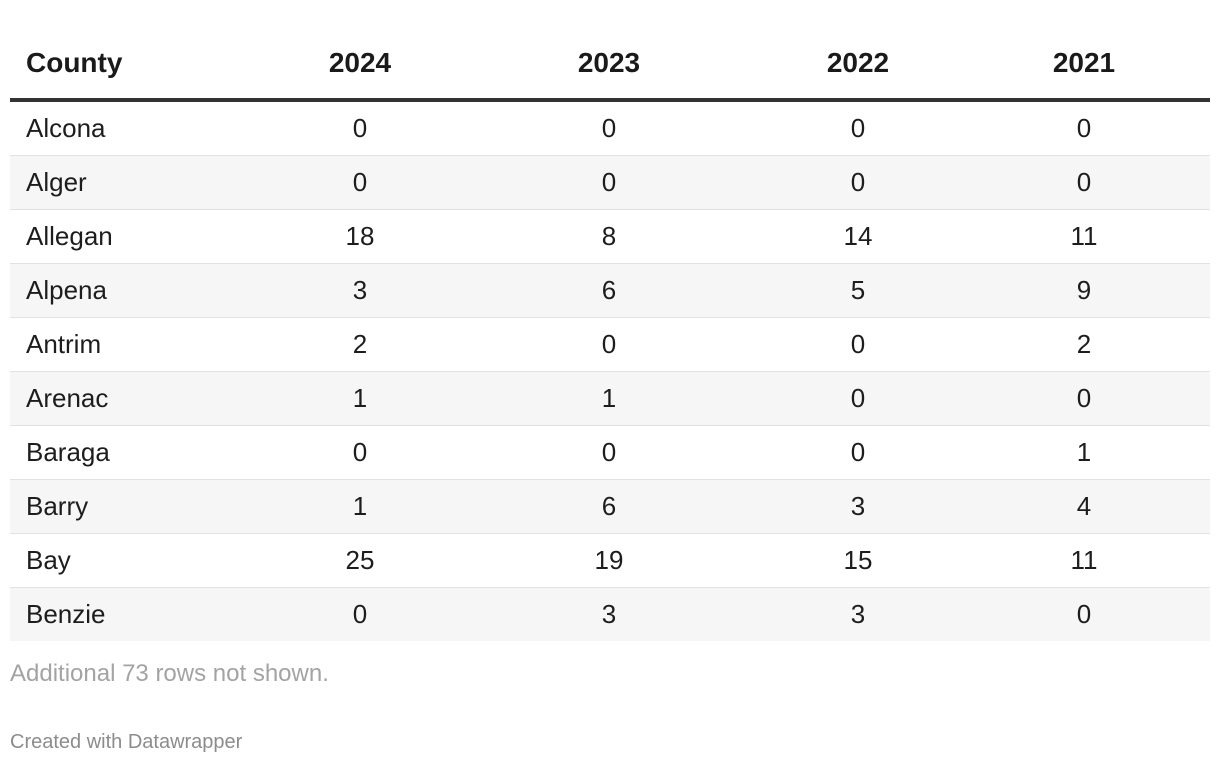 Image resolution: width=1220 pixels, height=766 pixels. What do you see at coordinates (360, 65) in the screenshot?
I see `column-header-2024: 2024` at bounding box center [360, 65].